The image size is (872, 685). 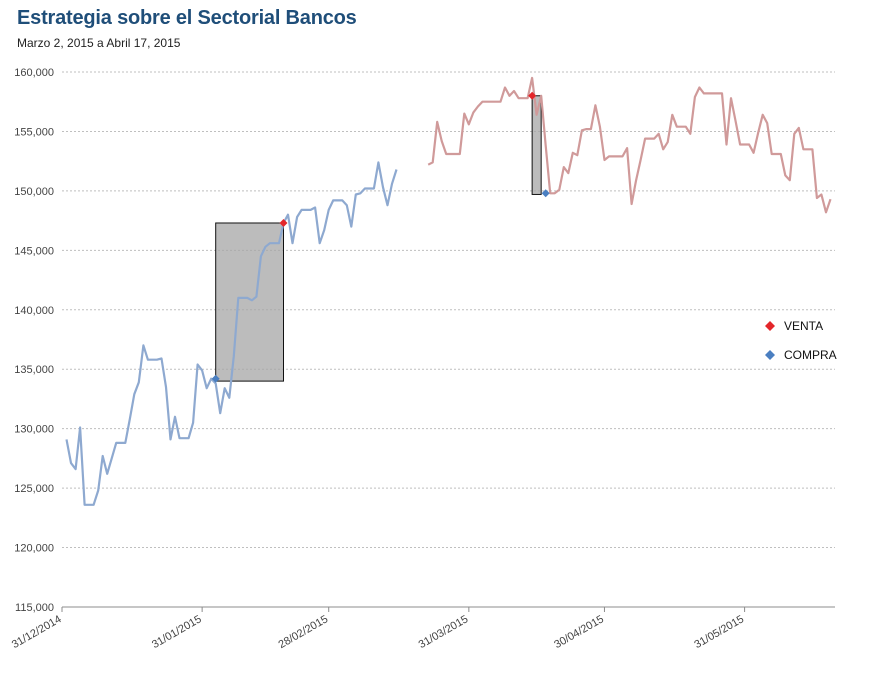 I want to click on y-tick-label: 135,000, so click(x=34, y=370).